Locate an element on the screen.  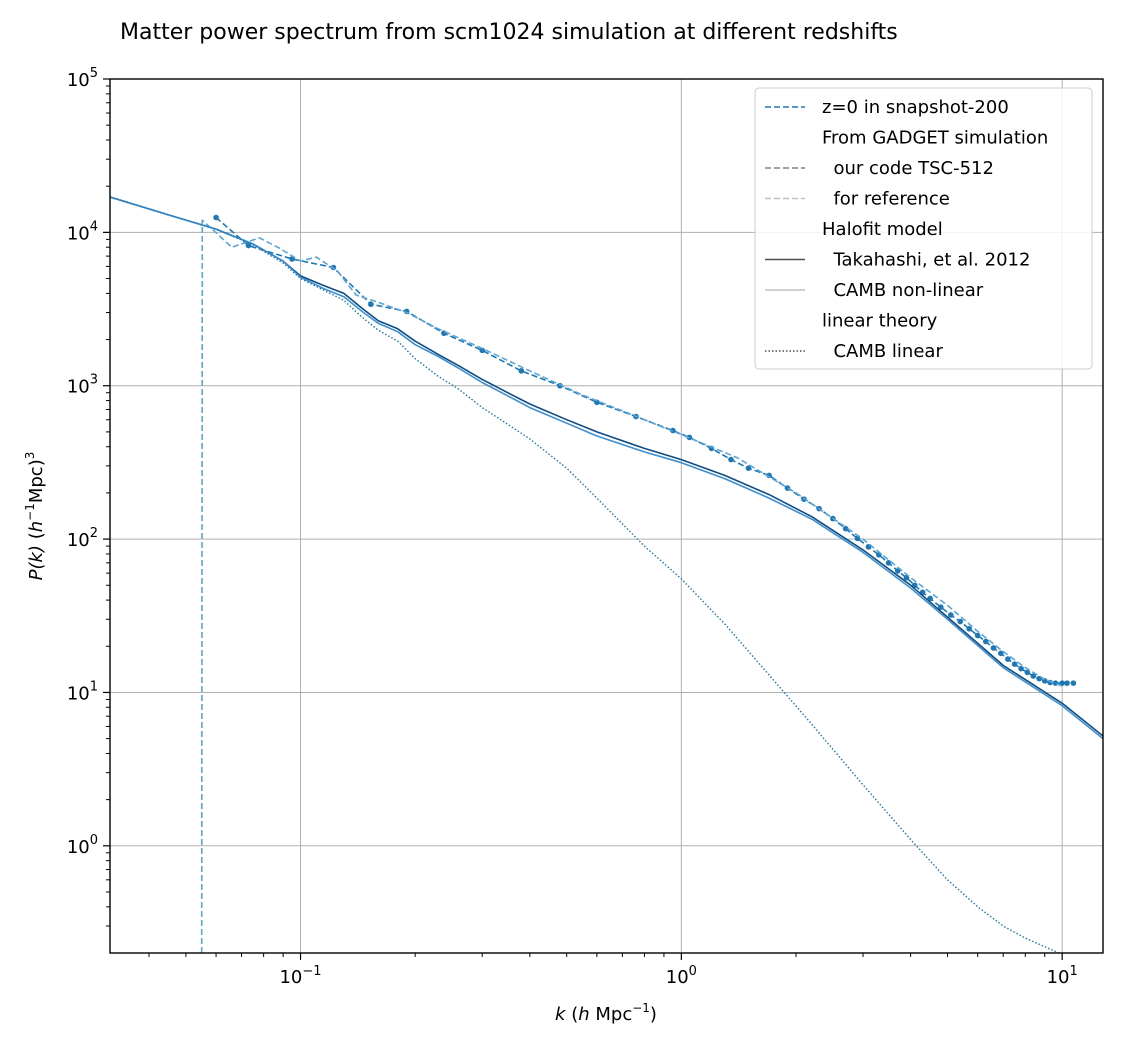
y-tick-label: 10² is located at coordinates (82, 538).